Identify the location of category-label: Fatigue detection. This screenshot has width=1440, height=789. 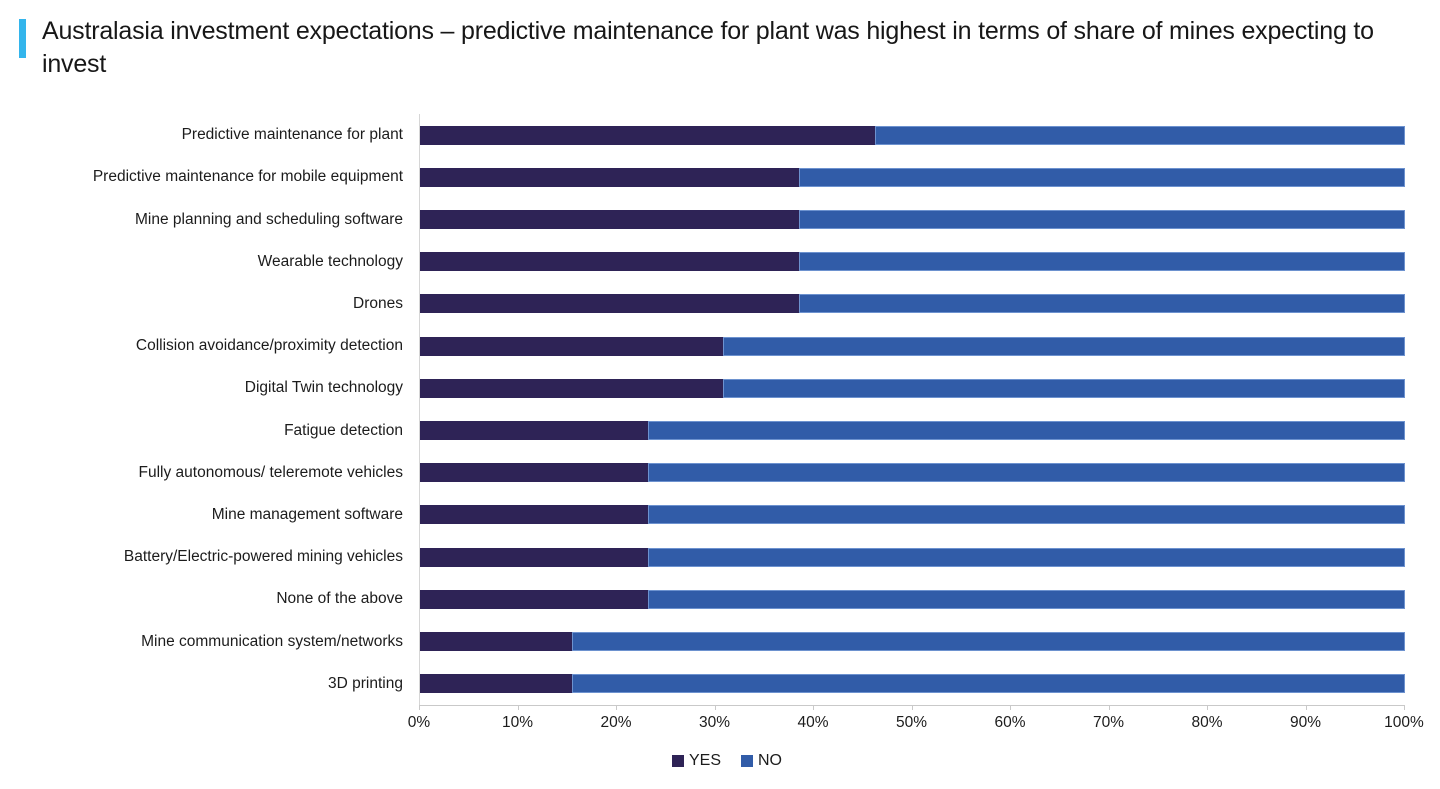
(343, 430).